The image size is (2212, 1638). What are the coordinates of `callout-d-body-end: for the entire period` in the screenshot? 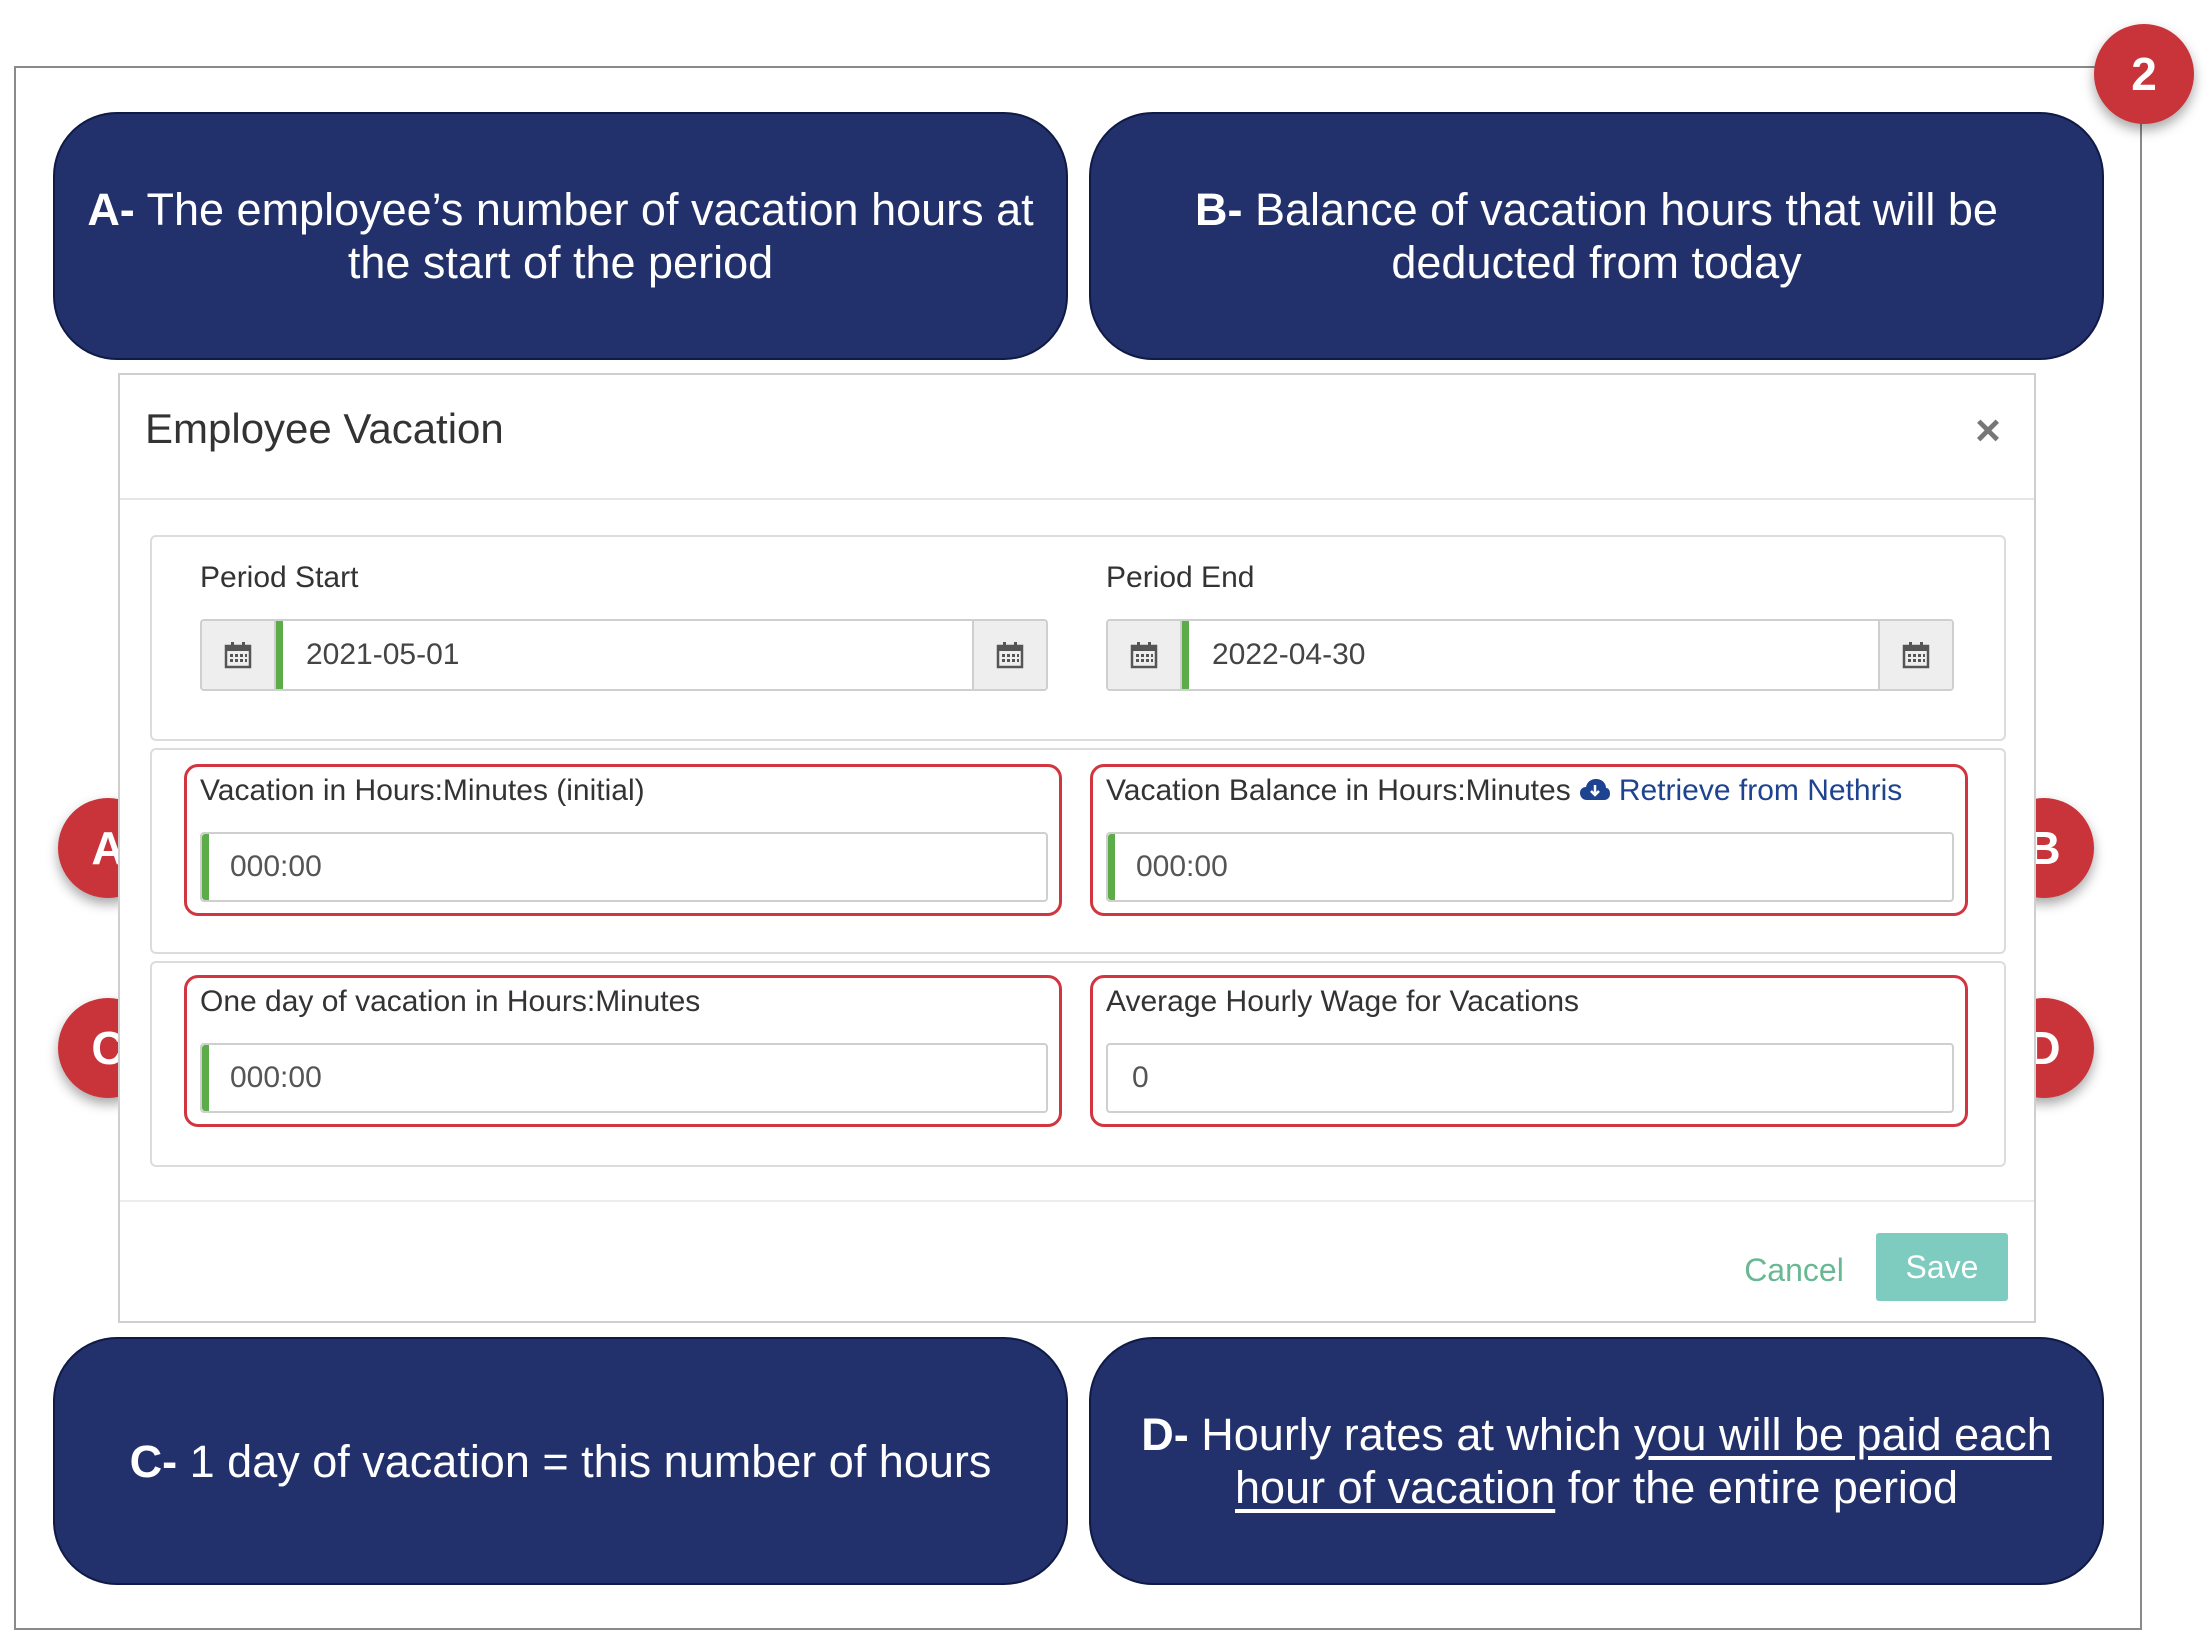 It's located at (1762, 1487).